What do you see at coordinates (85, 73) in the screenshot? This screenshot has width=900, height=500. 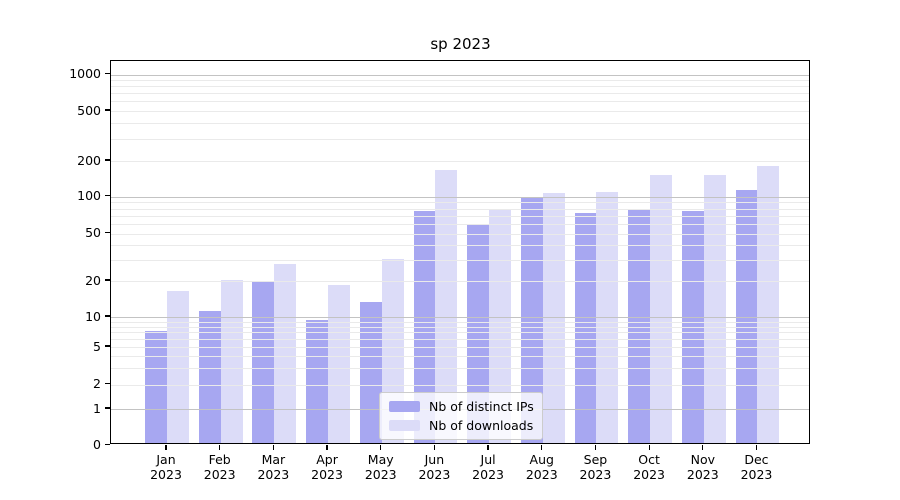 I see `y-tick-label: 1000` at bounding box center [85, 73].